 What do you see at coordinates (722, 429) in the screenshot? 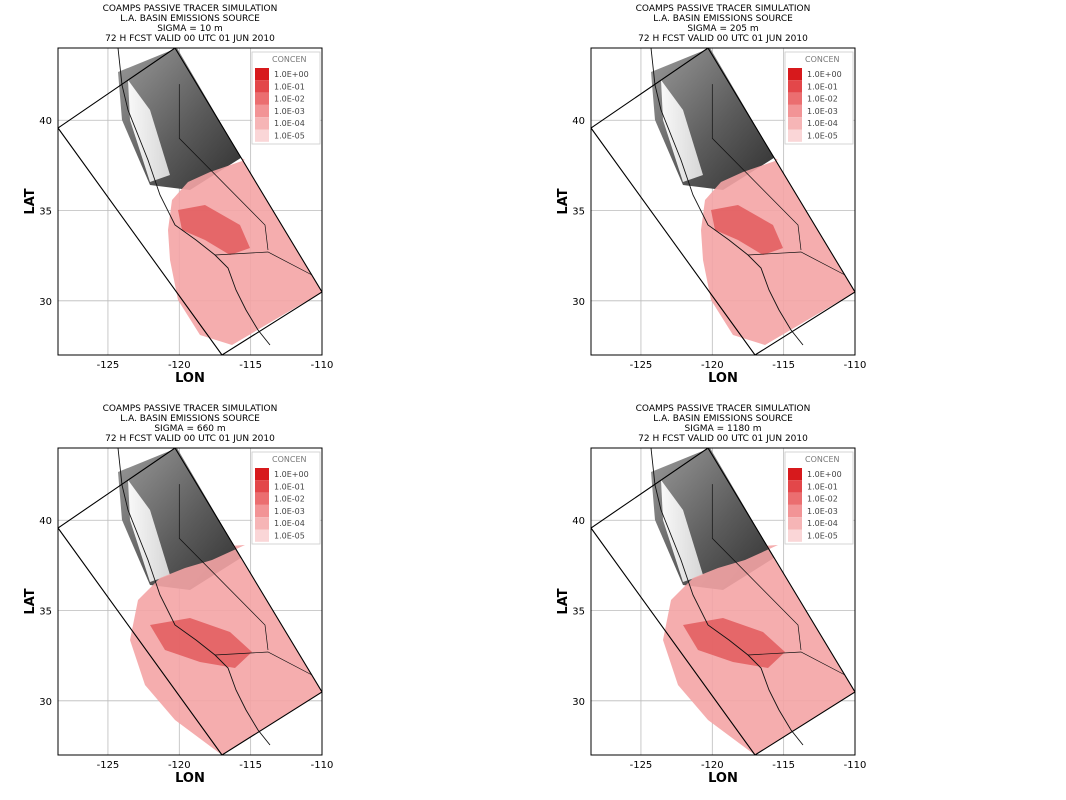
I see `panel-title-line: SIGMA = 1180 m` at bounding box center [722, 429].